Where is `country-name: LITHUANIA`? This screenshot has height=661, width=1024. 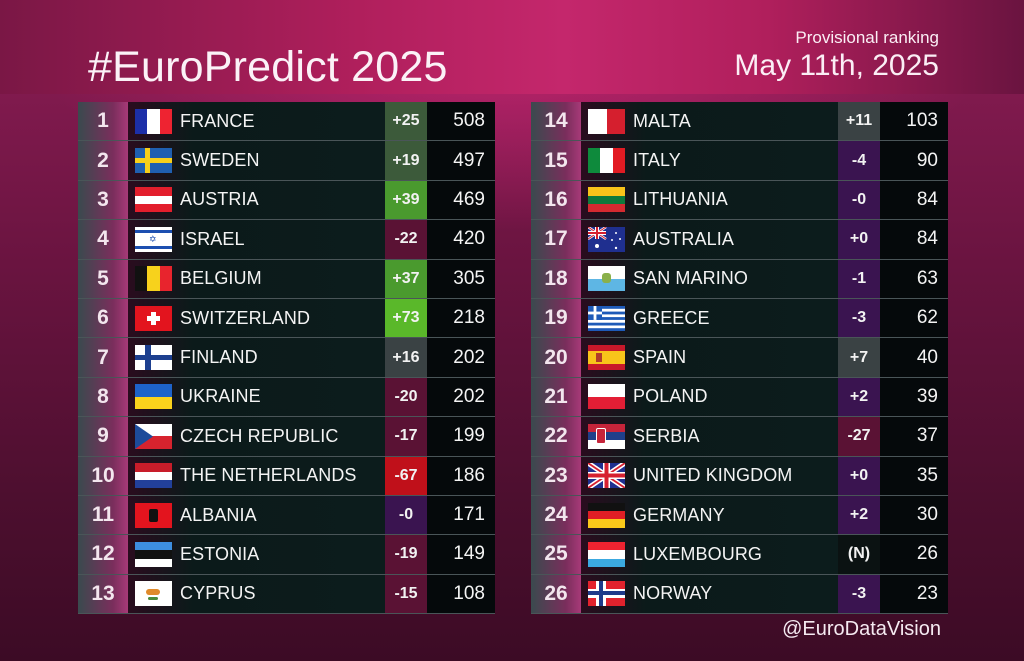
country-name: LITHUANIA is located at coordinates (680, 199).